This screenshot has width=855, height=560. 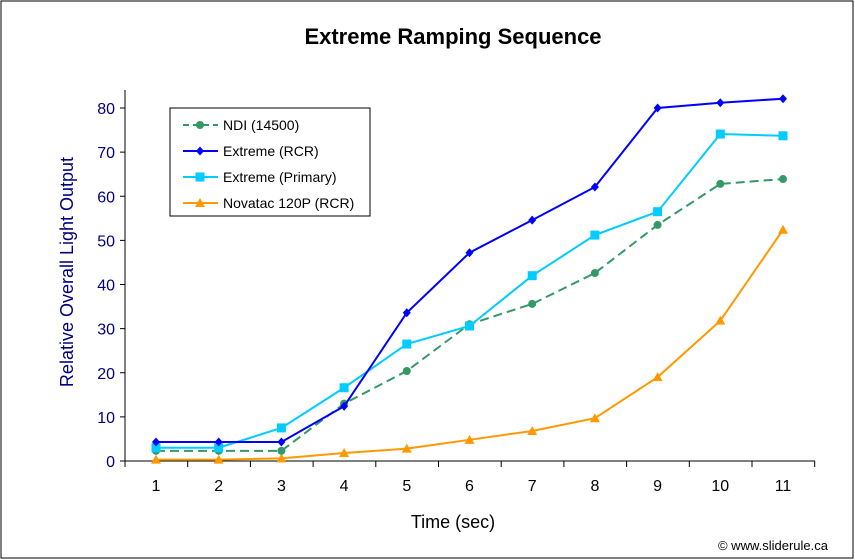 I want to click on x-tick-label: 7, so click(x=532, y=486).